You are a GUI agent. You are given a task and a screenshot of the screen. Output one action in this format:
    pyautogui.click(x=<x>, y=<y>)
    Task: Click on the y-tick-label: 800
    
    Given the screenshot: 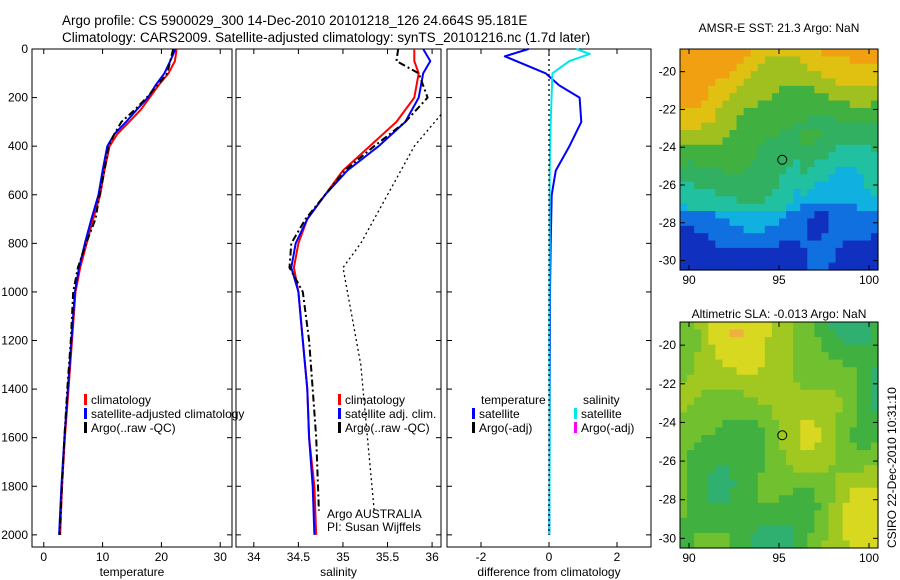 What is the action you would take?
    pyautogui.click(x=18, y=243)
    